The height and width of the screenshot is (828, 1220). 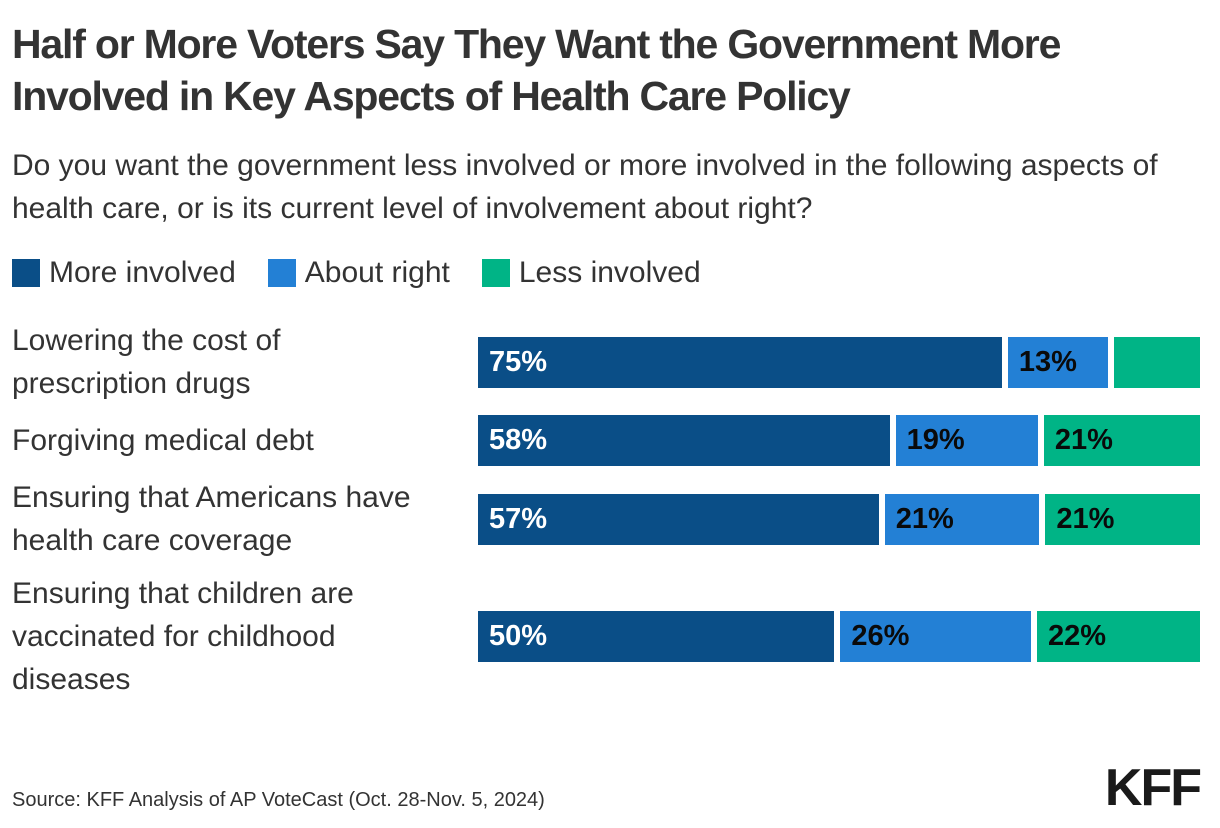 I want to click on kff-logo: KFF, so click(x=1153, y=788).